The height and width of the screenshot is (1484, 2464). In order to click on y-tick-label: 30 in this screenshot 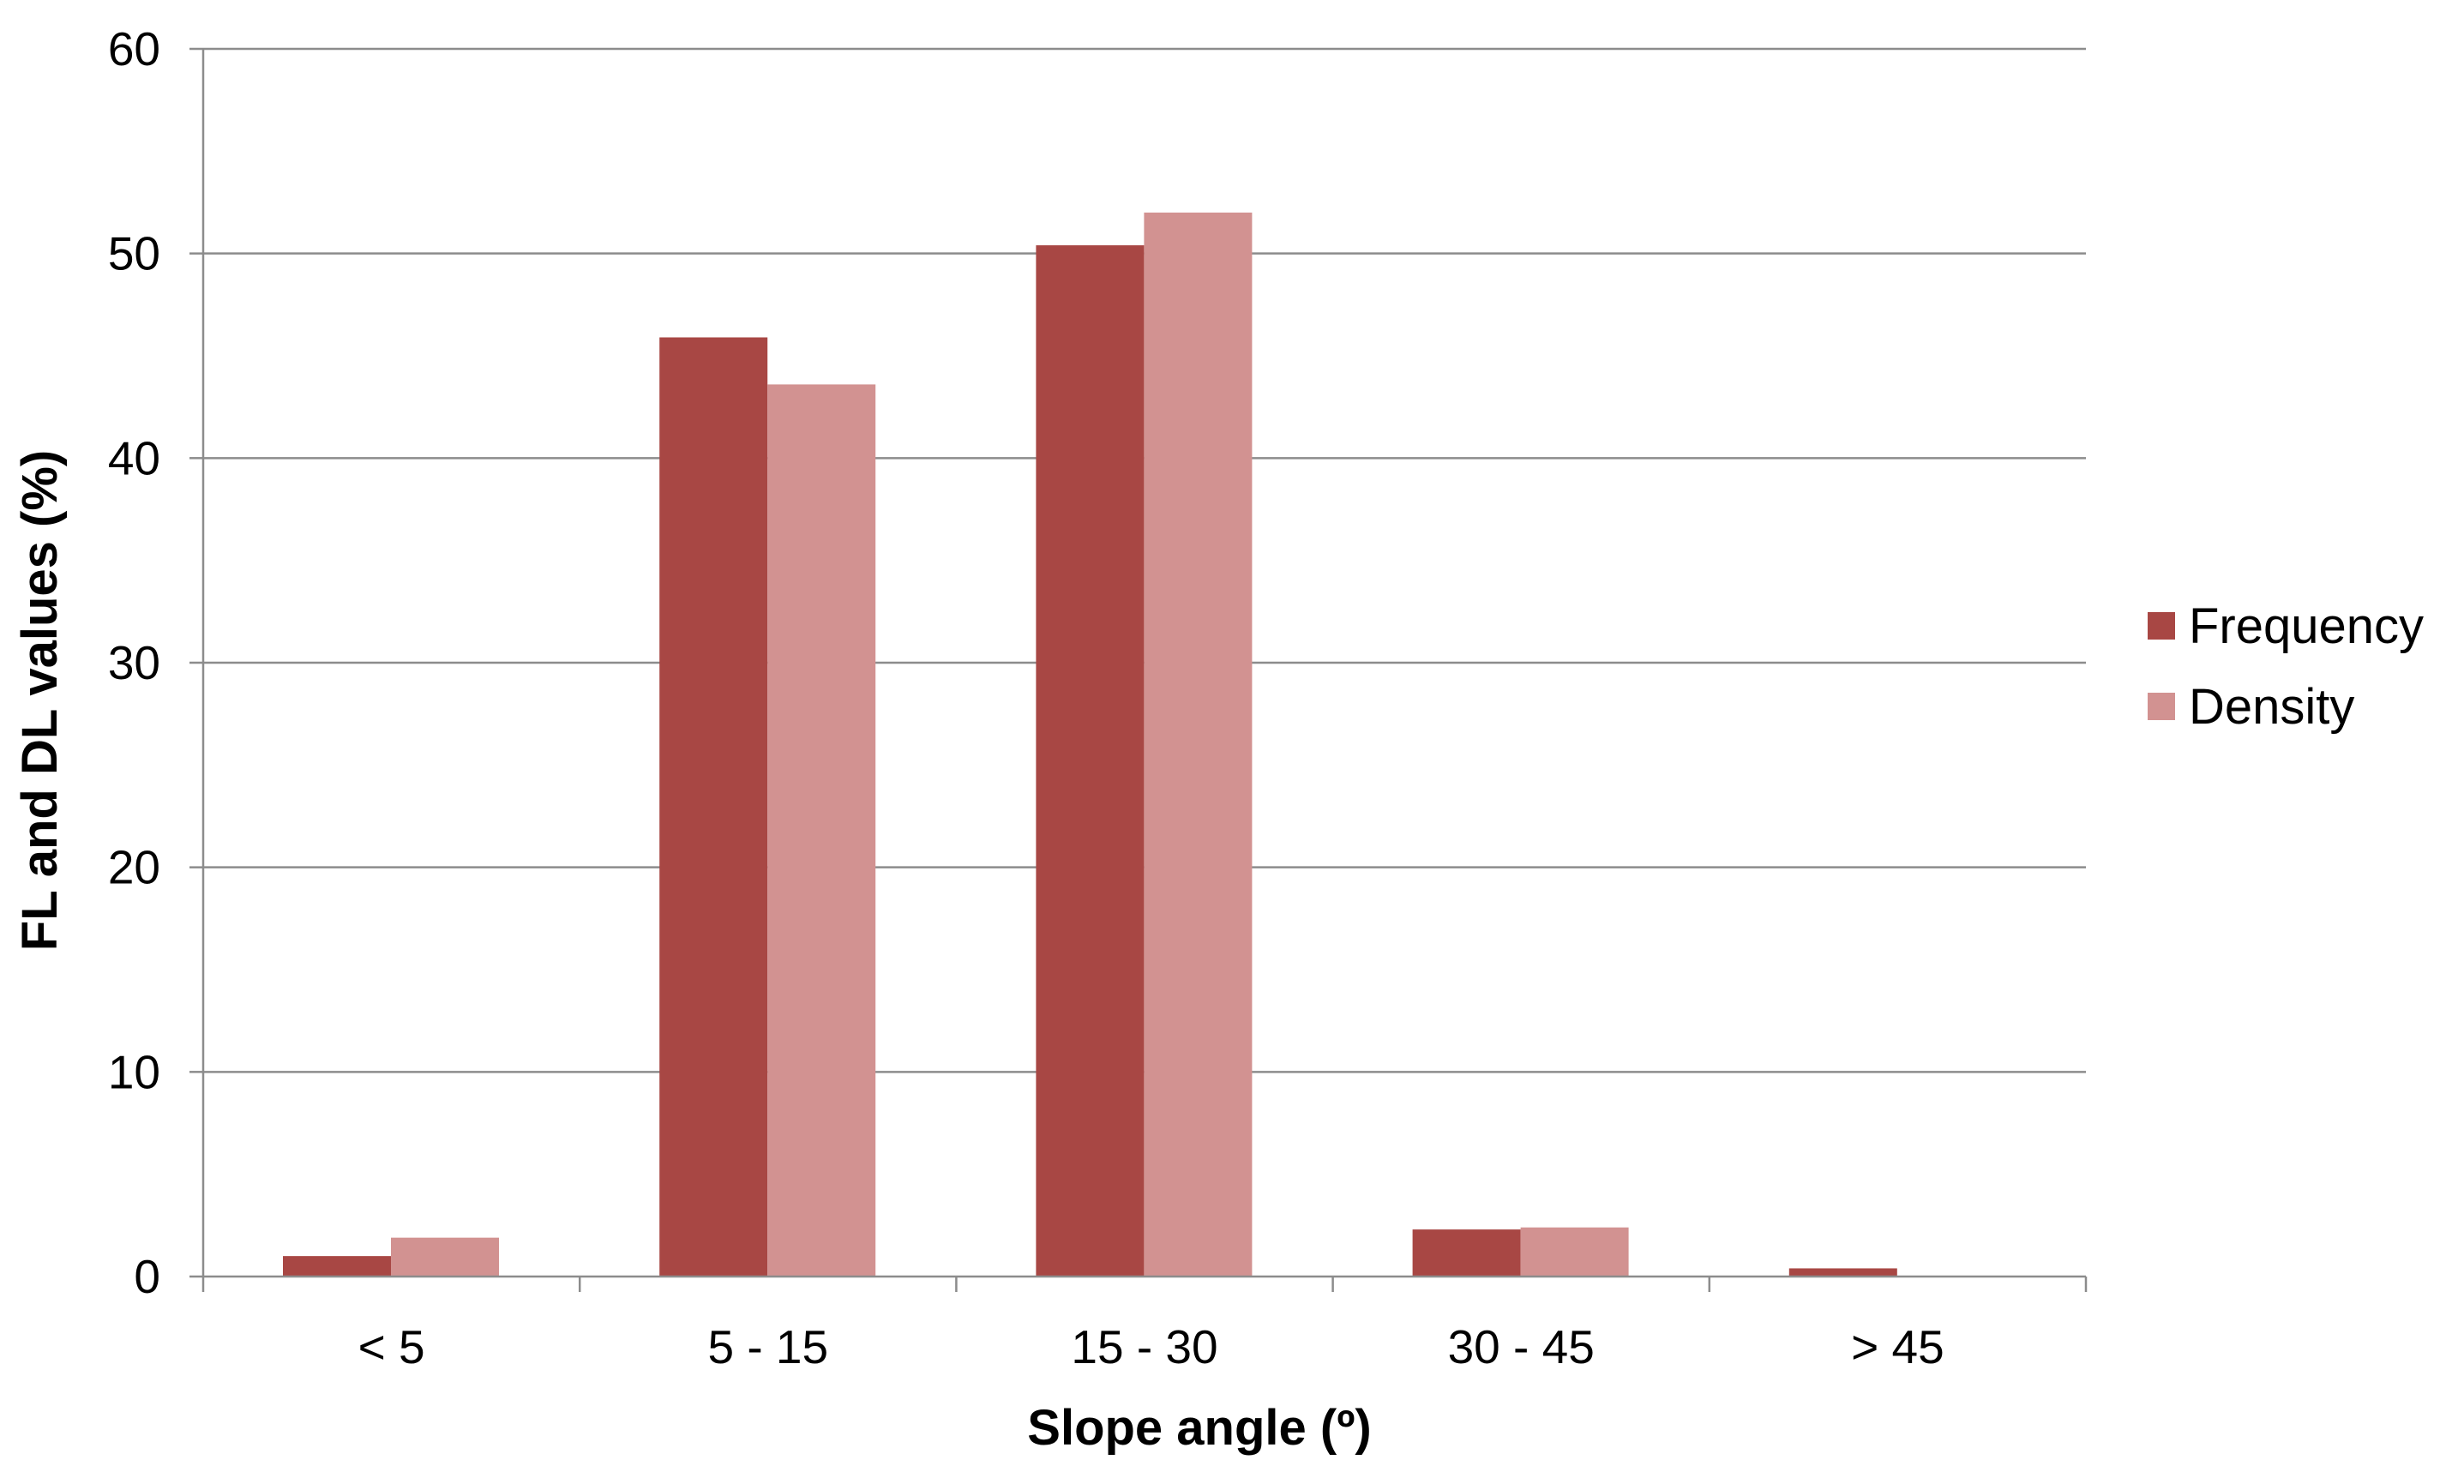, I will do `click(134, 662)`.